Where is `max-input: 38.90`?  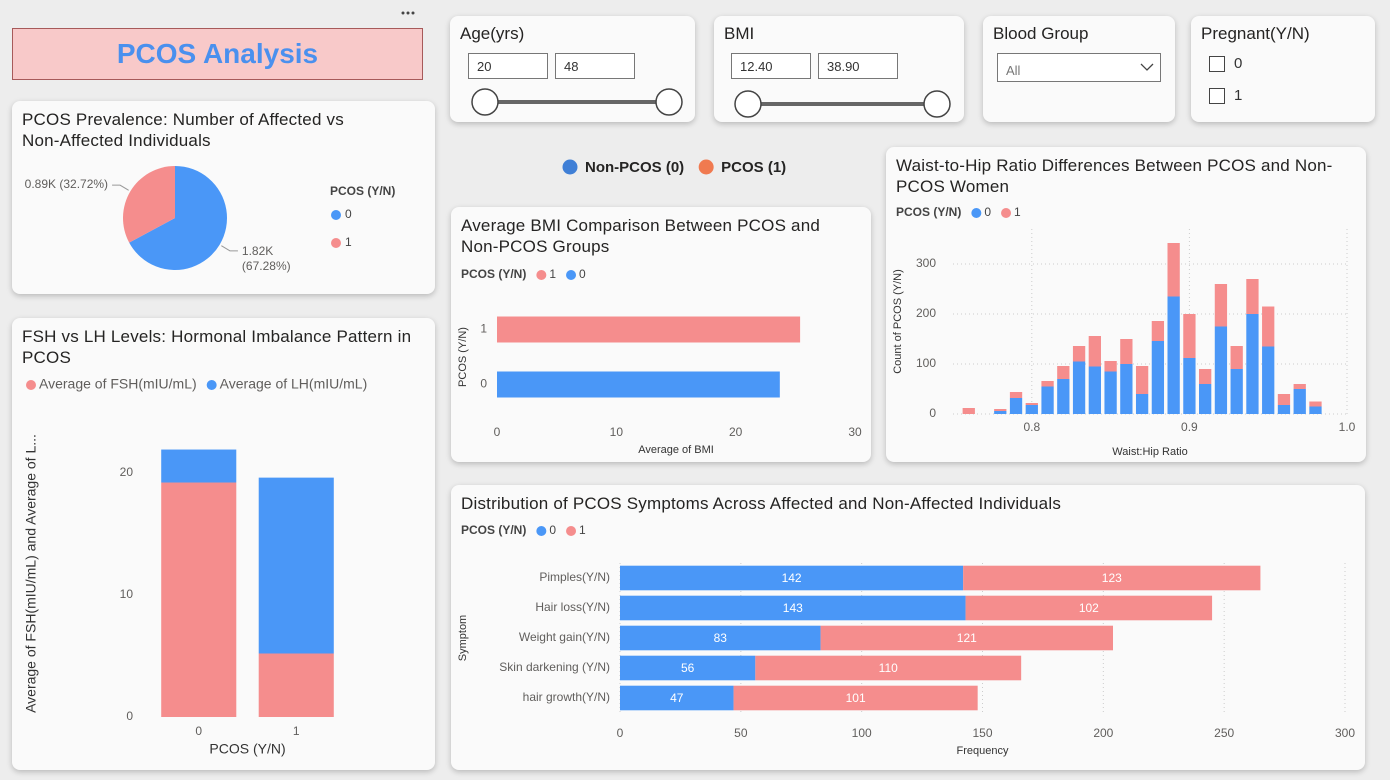
max-input: 38.90 is located at coordinates (858, 66).